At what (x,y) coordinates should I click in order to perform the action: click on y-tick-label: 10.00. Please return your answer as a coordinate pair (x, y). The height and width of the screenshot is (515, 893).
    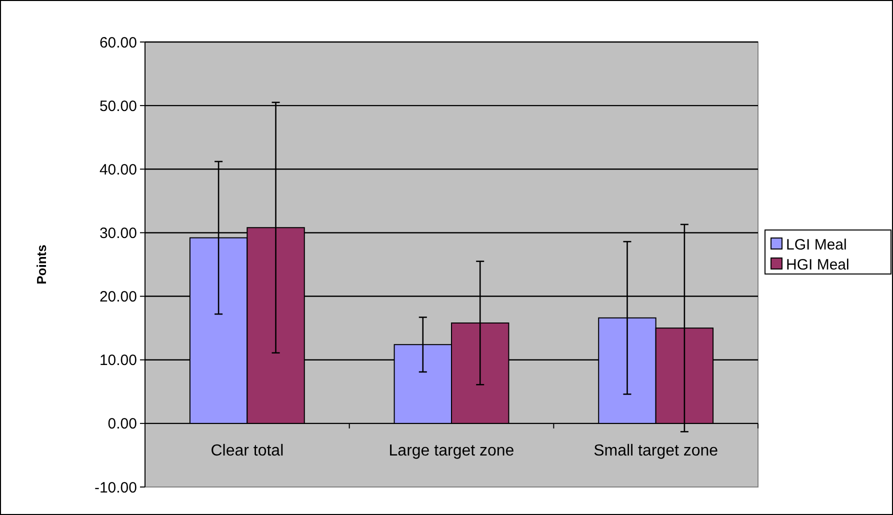
    Looking at the image, I should click on (118, 361).